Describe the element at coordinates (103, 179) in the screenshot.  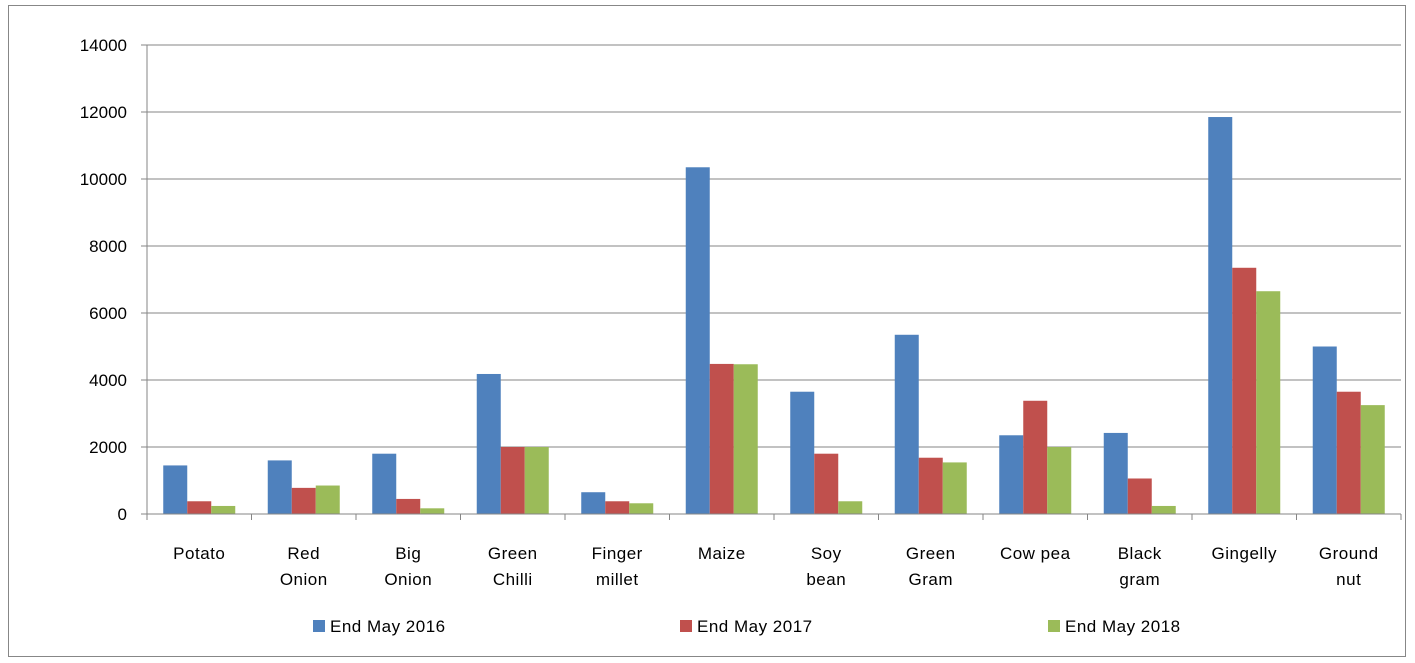
I see `y-tick-label: 10000` at that location.